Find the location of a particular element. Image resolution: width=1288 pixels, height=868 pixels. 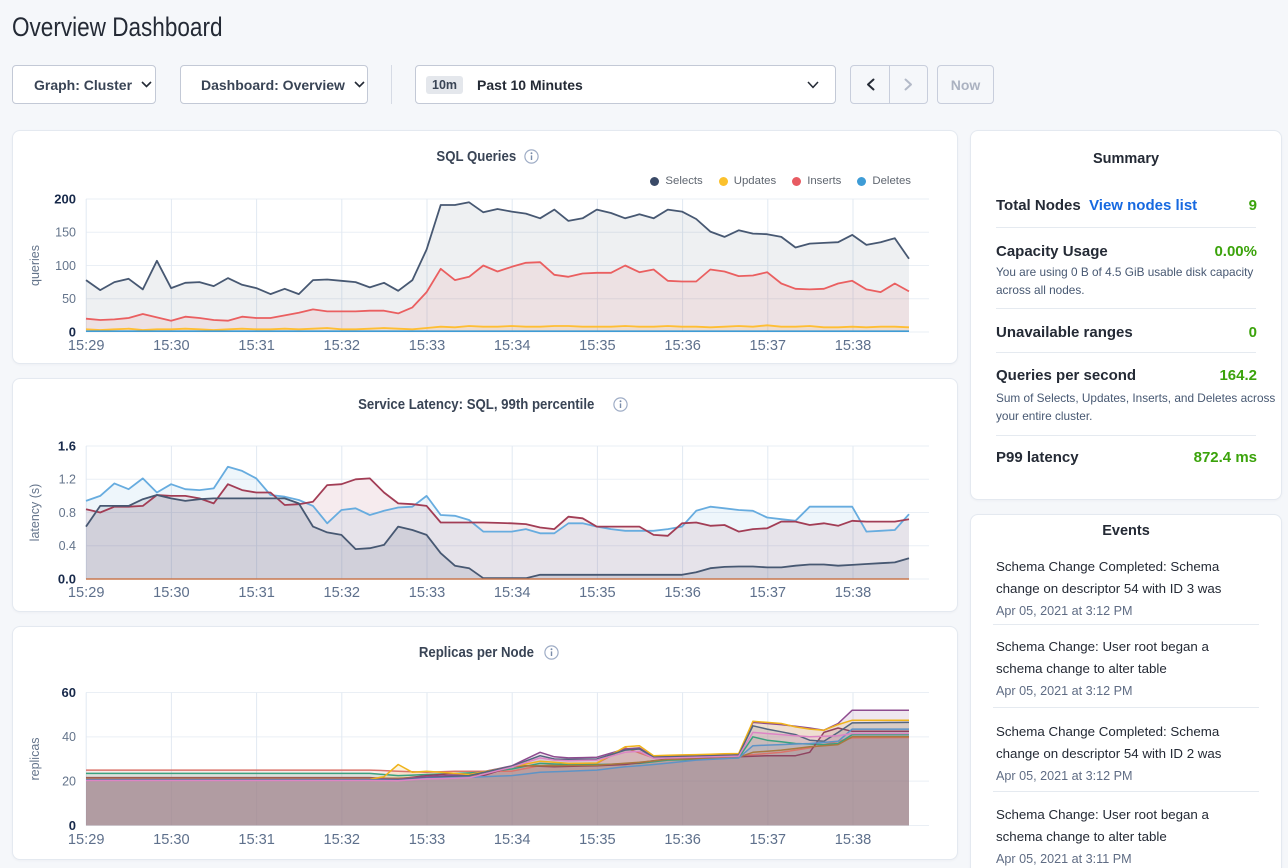

svg-text: queries is located at coordinates (35, 265).